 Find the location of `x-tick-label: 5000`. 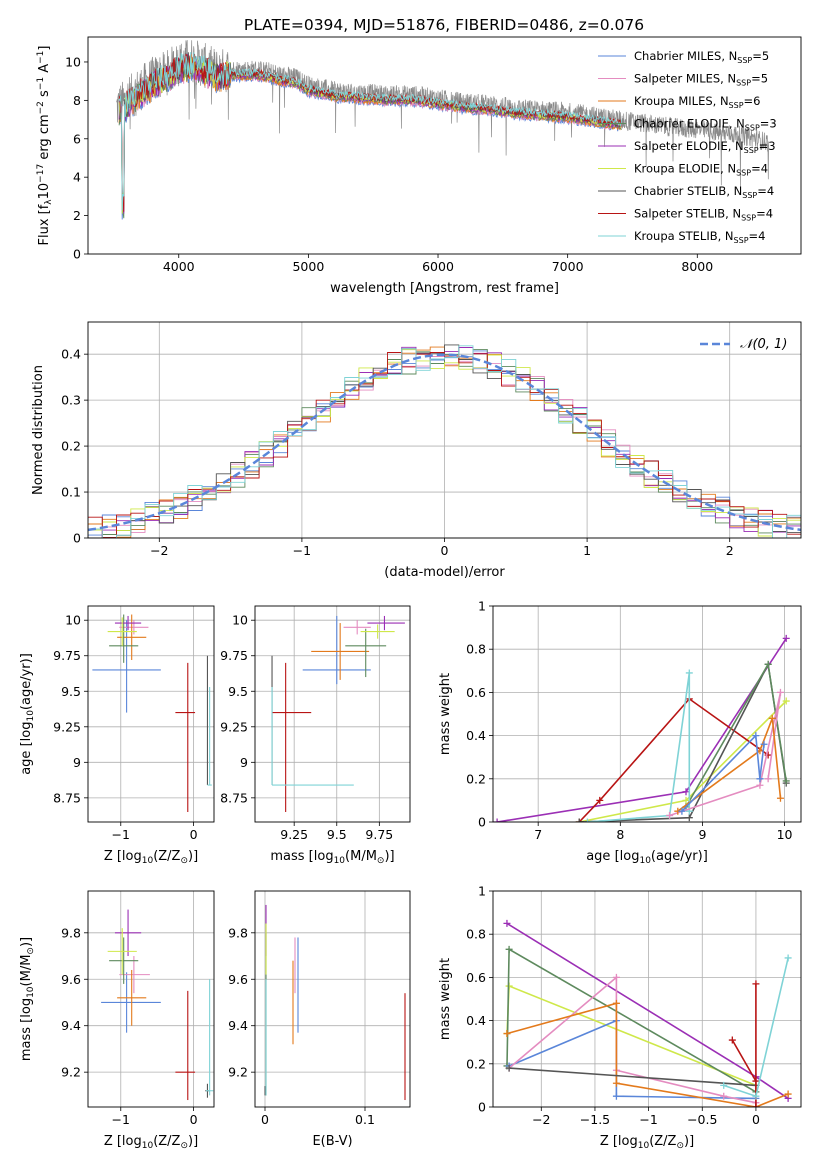

x-tick-label: 5000 is located at coordinates (308, 266).